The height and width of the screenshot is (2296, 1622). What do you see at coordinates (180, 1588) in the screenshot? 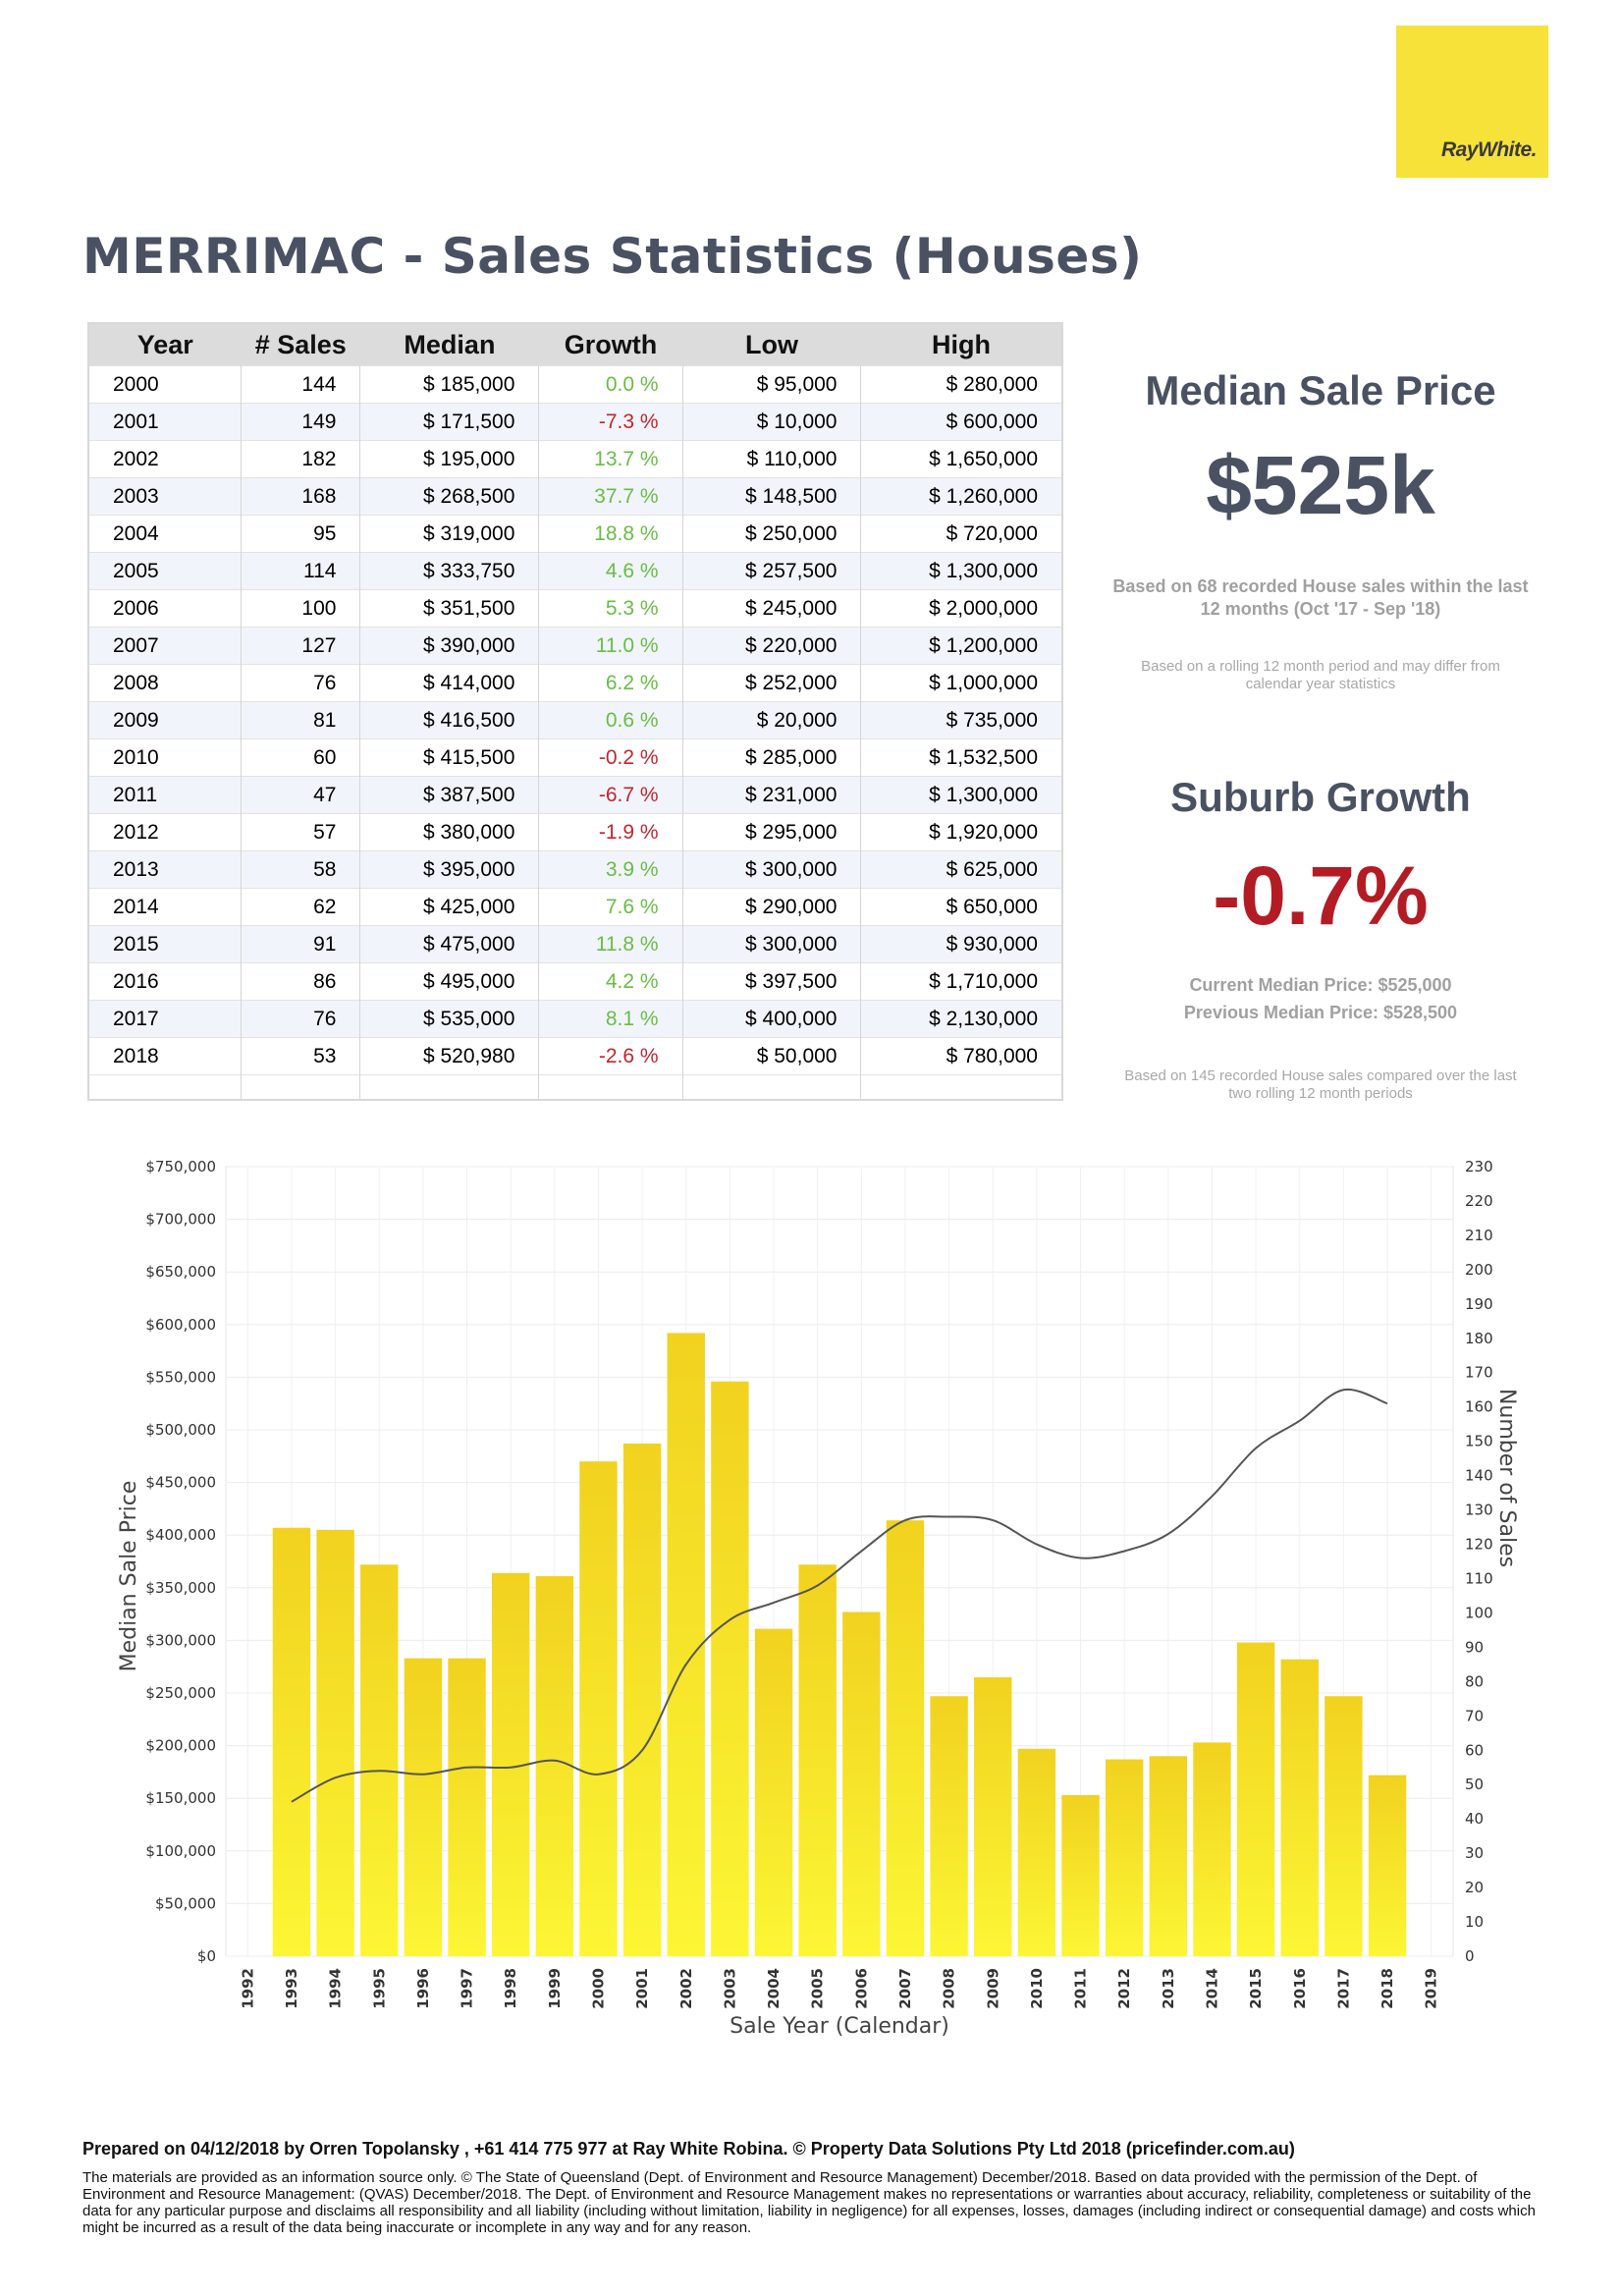
I see `y-axis-tick-label: $350,000` at bounding box center [180, 1588].